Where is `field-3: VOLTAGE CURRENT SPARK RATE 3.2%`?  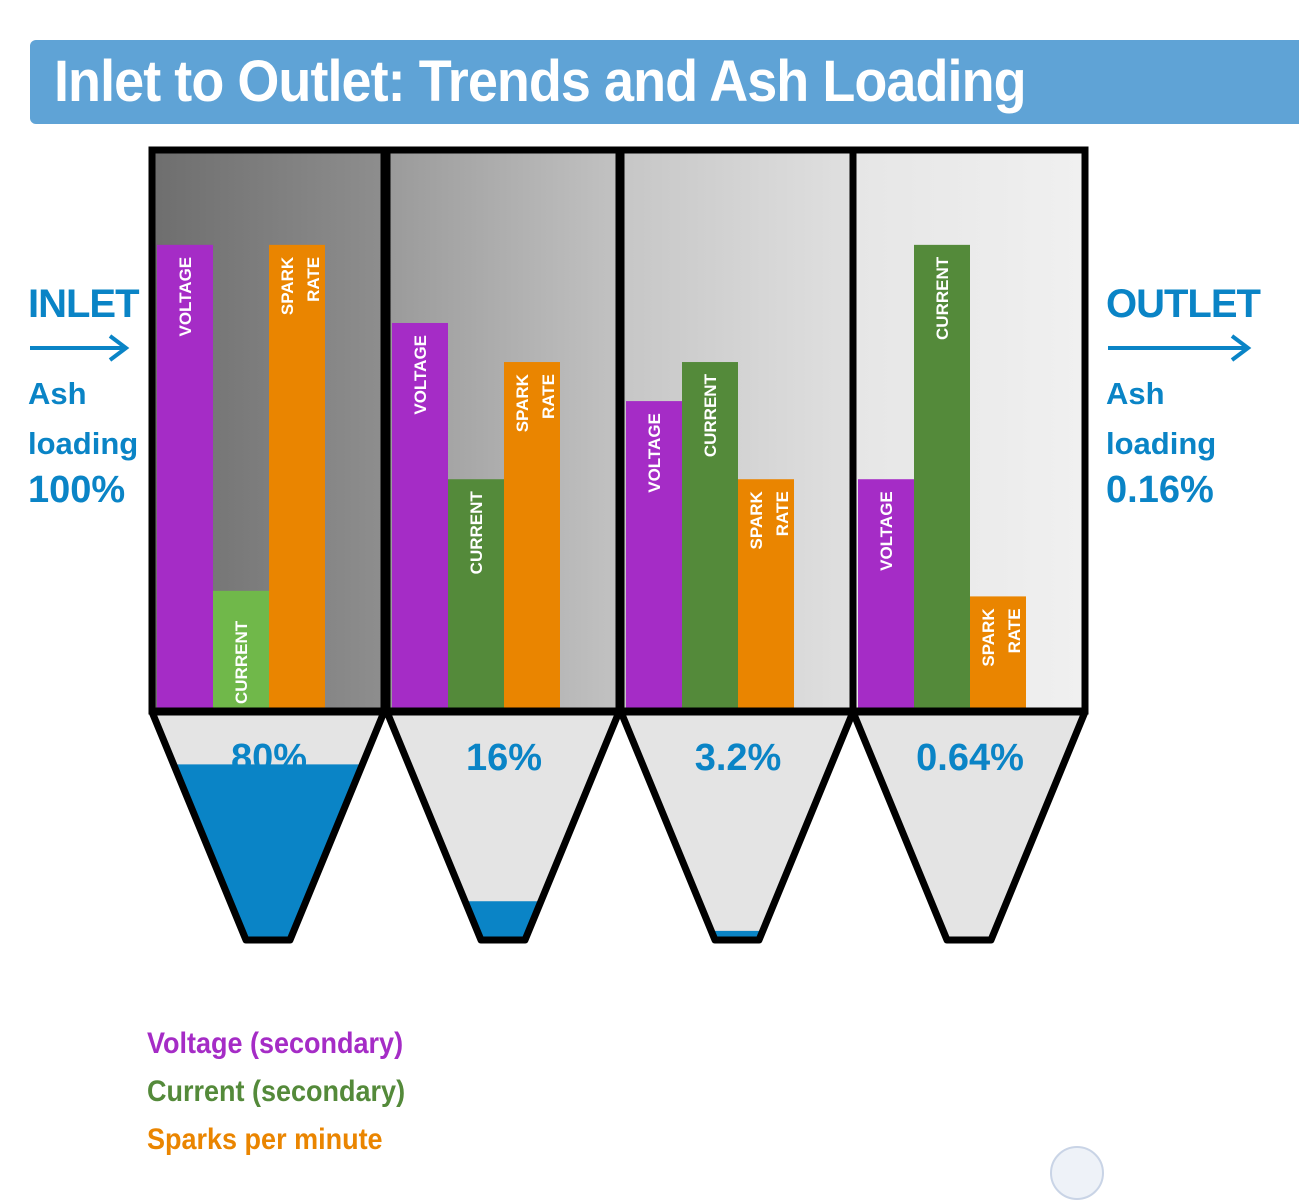 field-3: VOLTAGE CURRENT SPARK RATE 3.2% is located at coordinates (737, 545).